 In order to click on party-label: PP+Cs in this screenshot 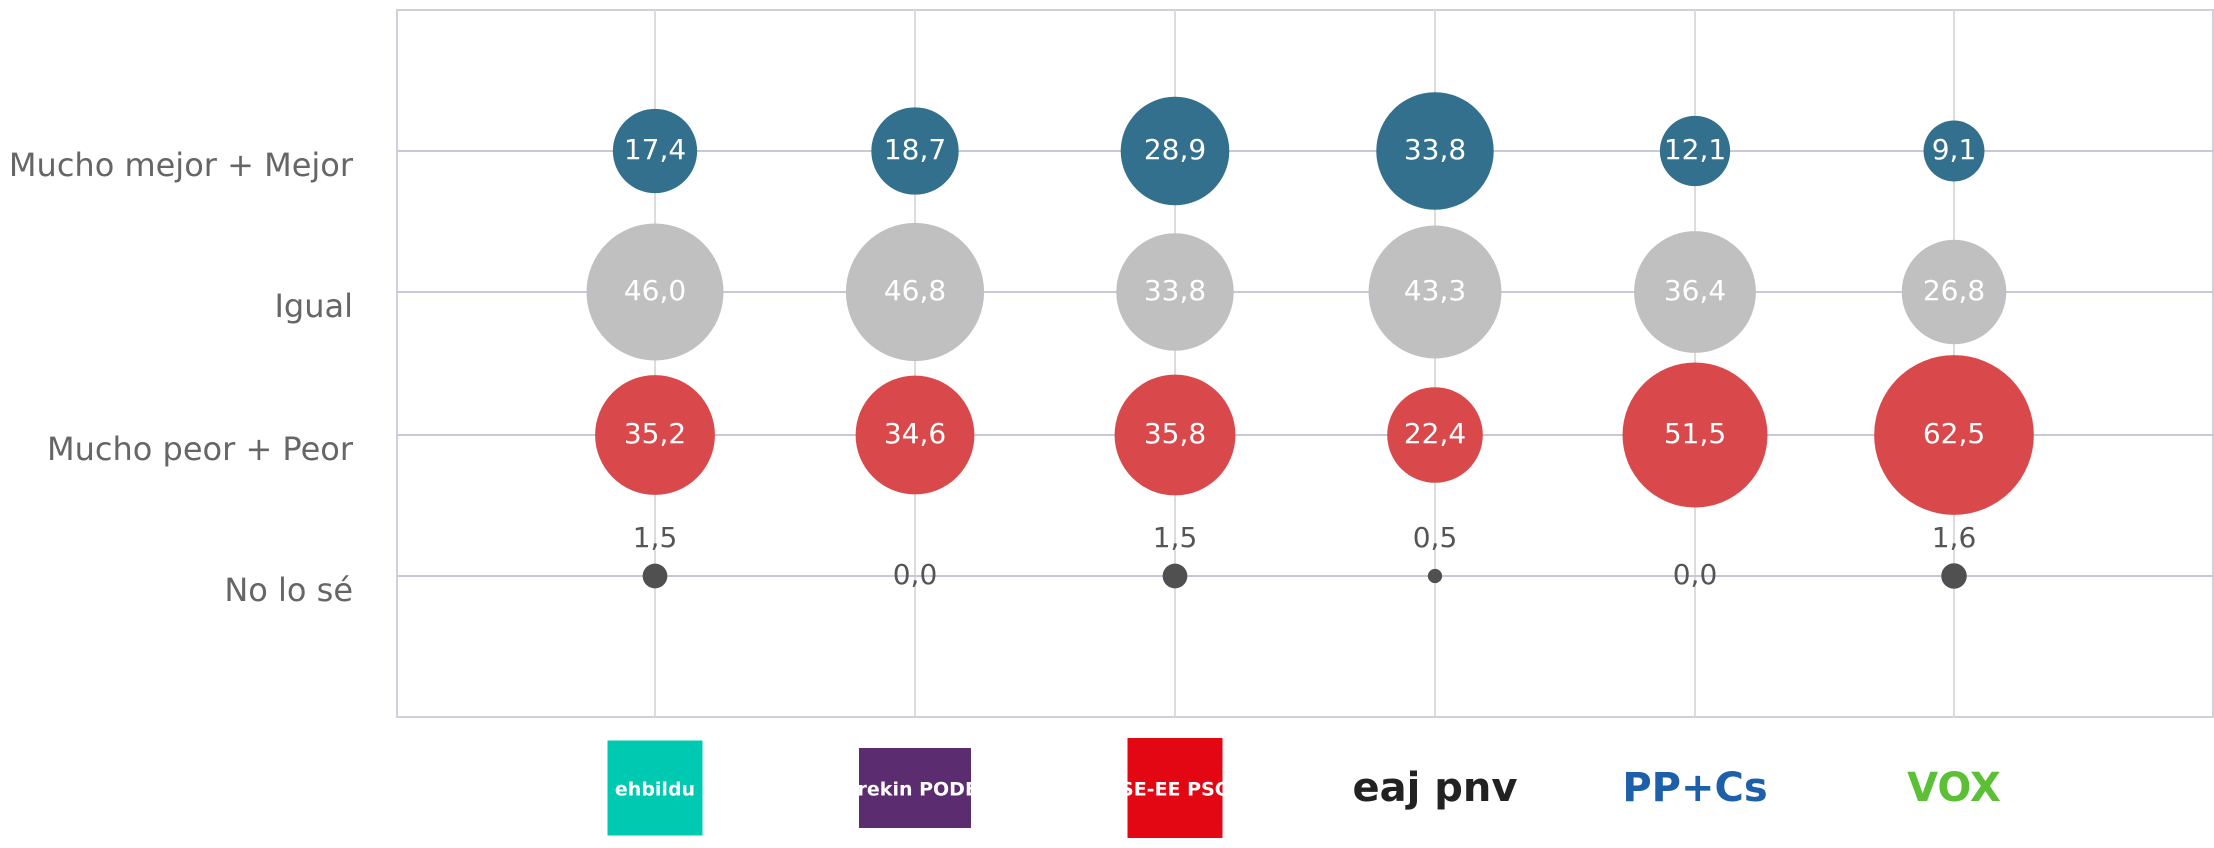, I will do `click(1694, 788)`.